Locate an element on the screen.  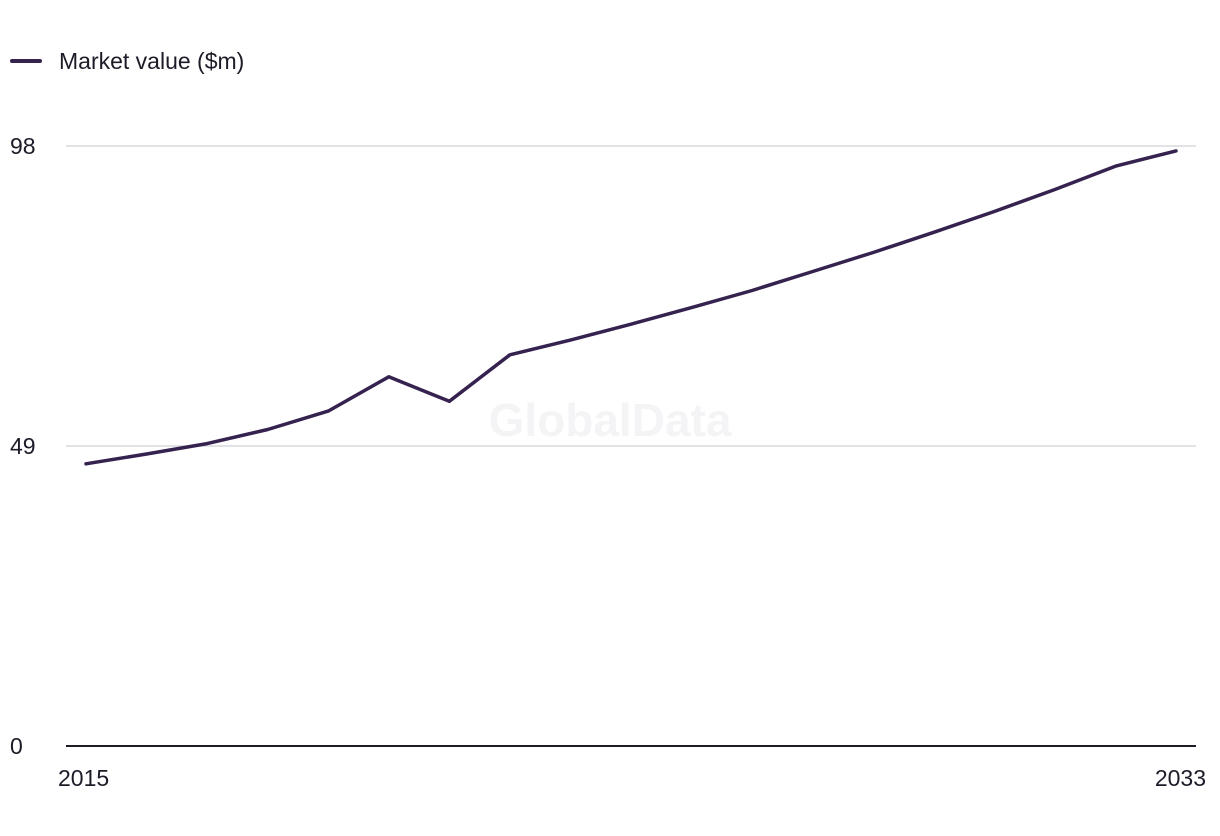
y-axis-ticks: 0 49 98 is located at coordinates (23, 446).